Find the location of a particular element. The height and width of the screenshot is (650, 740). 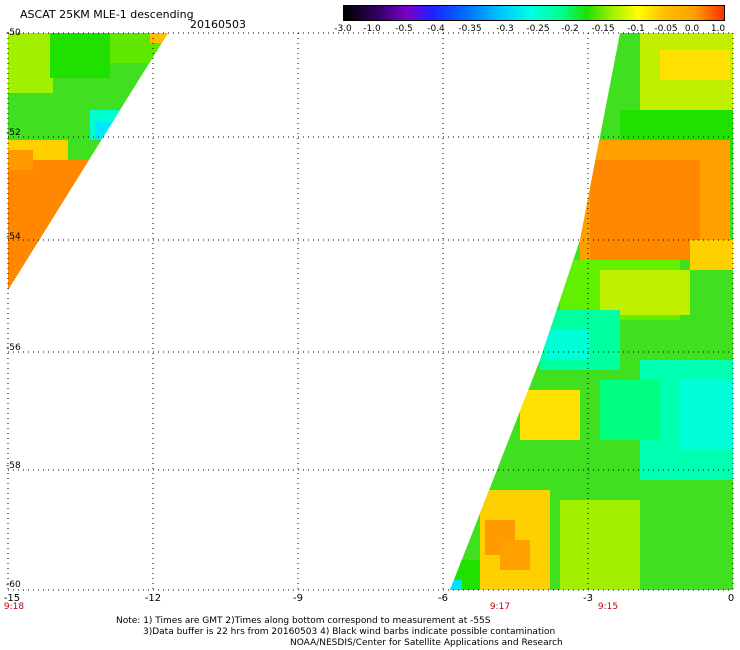

colorbar-label: 1.0 is located at coordinates (718, 29).